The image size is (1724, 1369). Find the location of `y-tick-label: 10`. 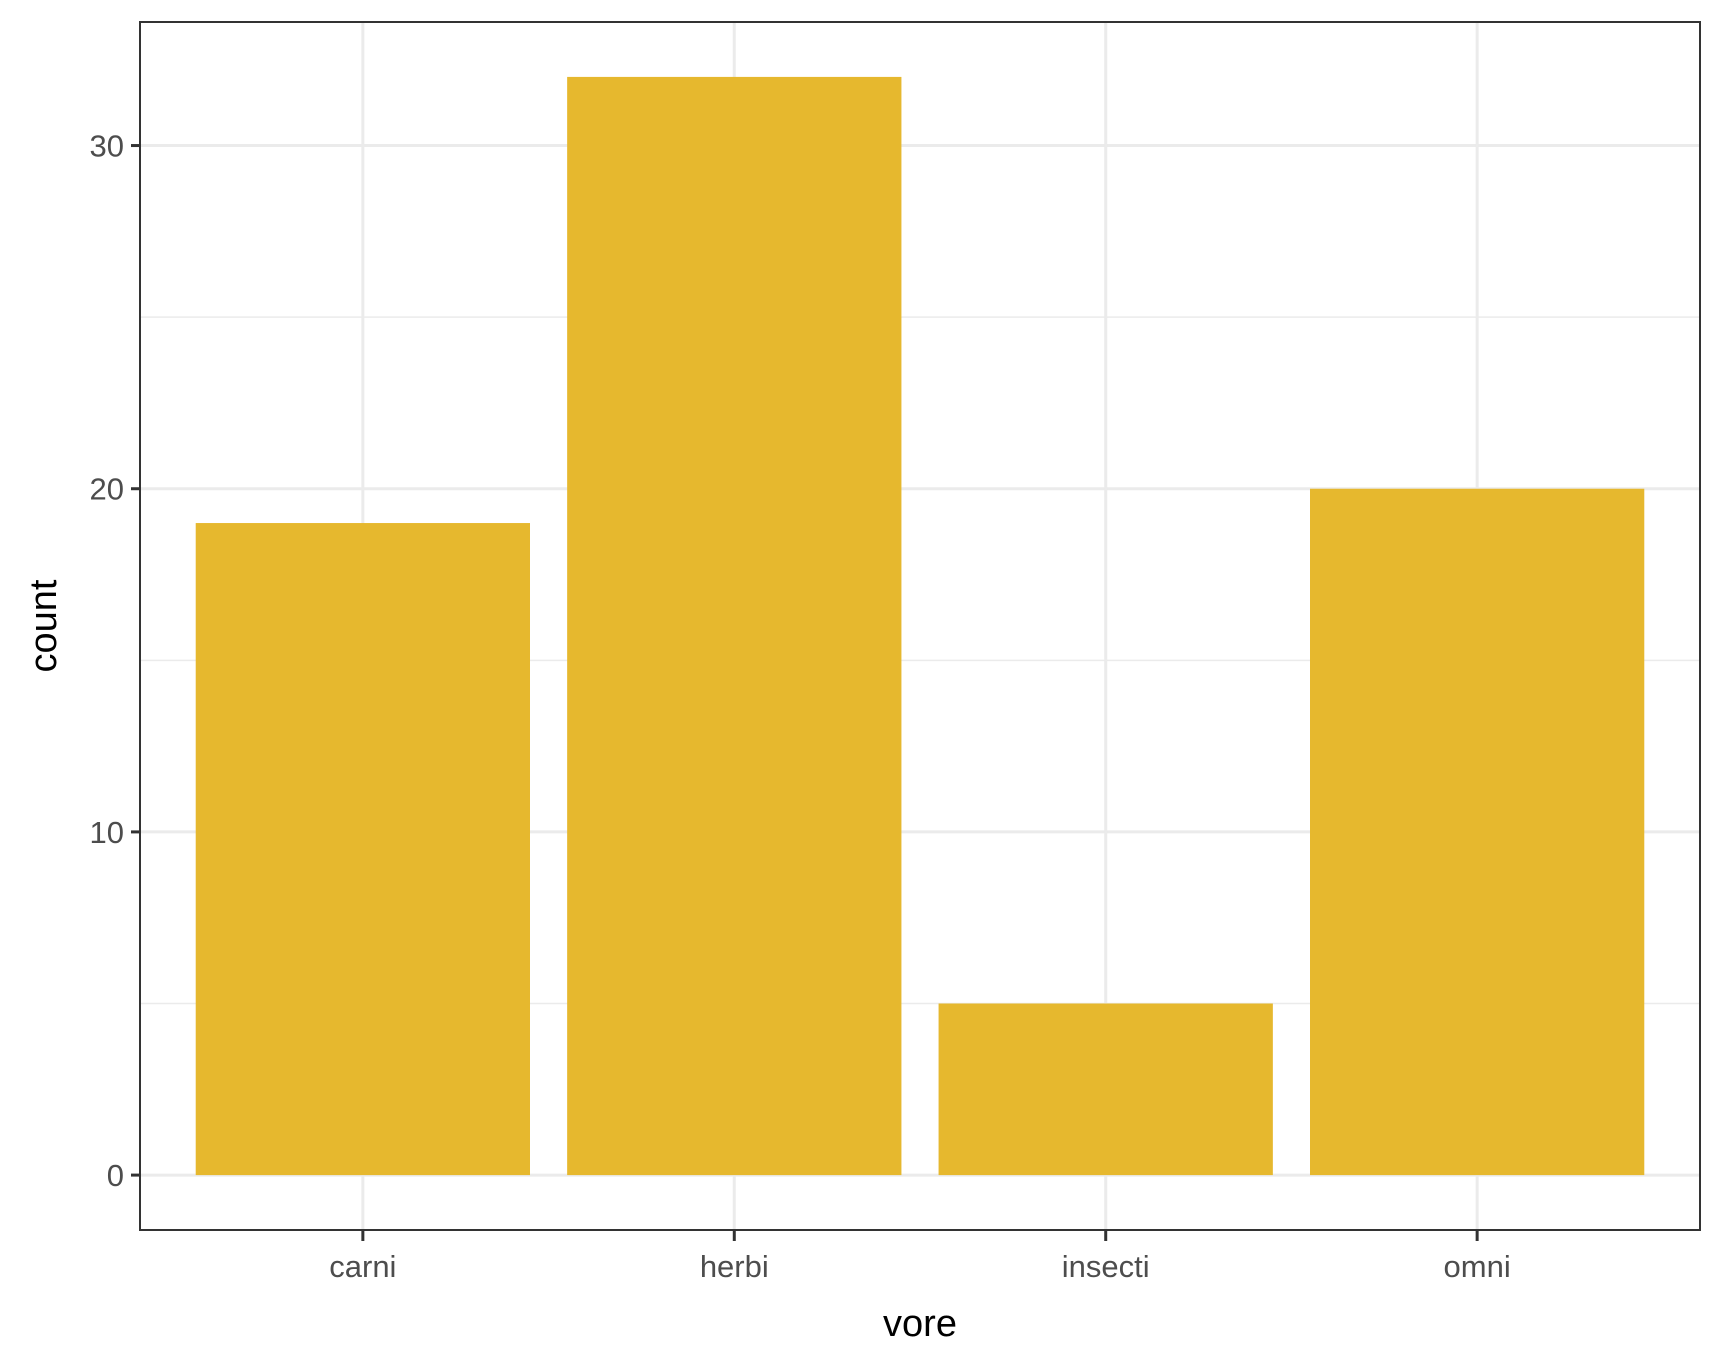

y-tick-label: 10 is located at coordinates (107, 832).